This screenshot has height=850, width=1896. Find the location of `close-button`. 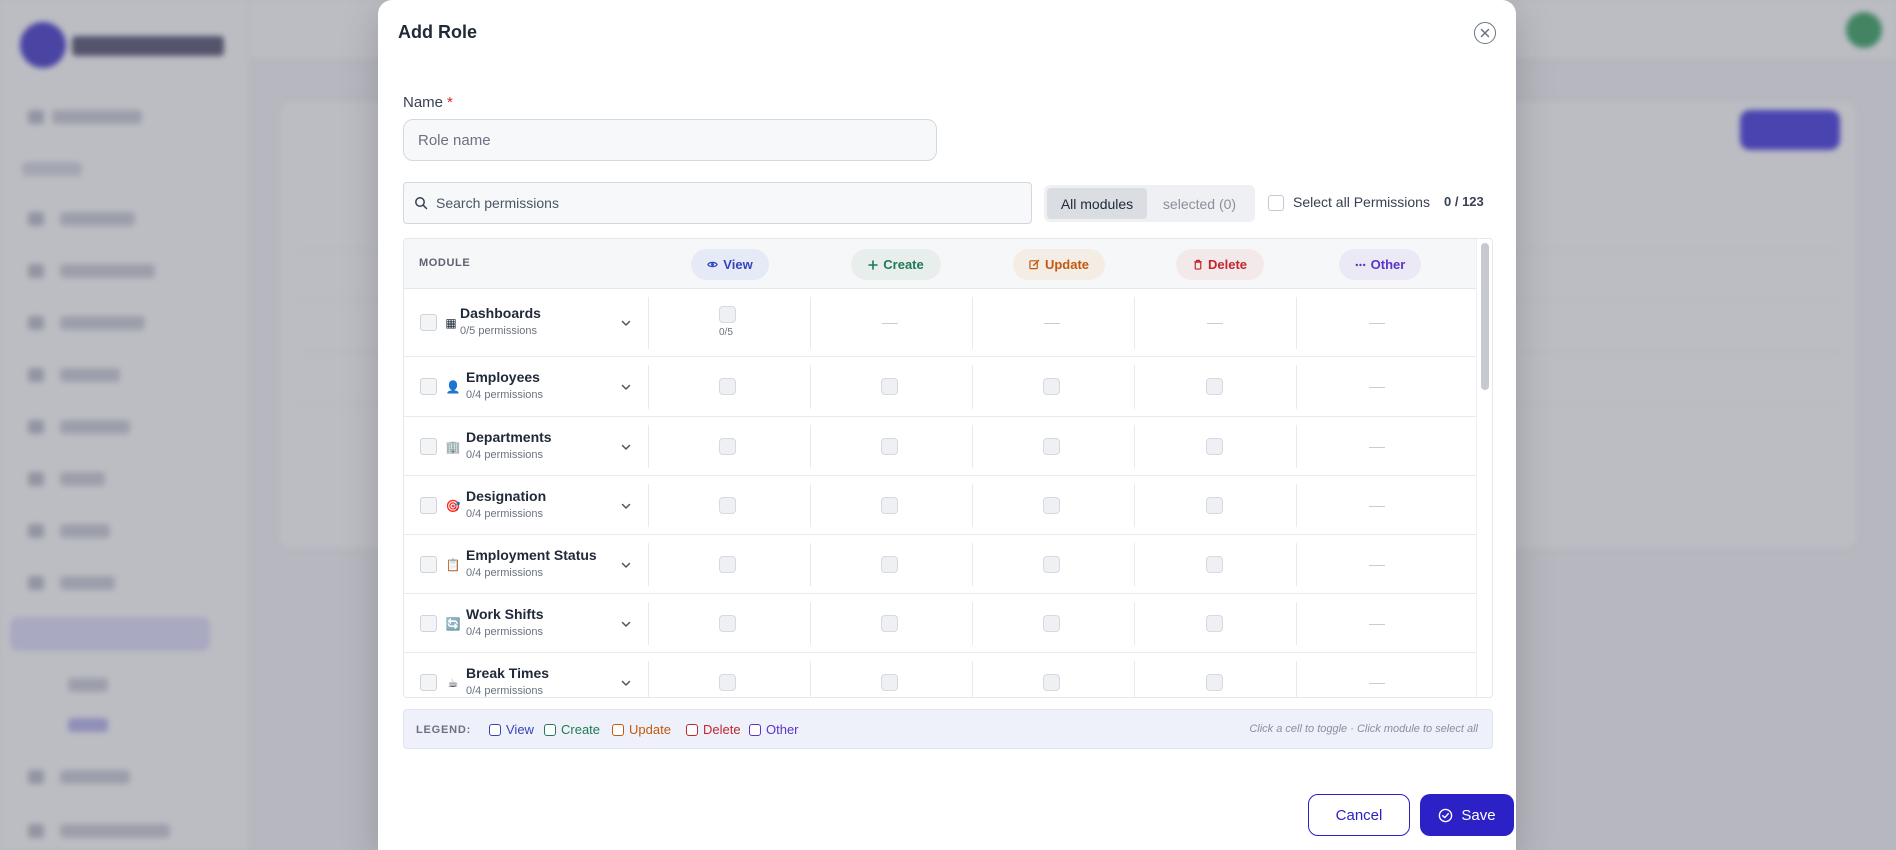

close-button is located at coordinates (1485, 33).